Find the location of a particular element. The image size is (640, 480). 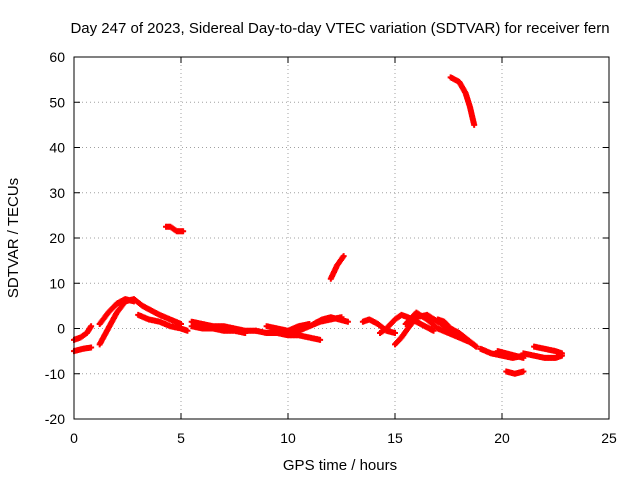

y-tick-label: 10 is located at coordinates (57, 283).